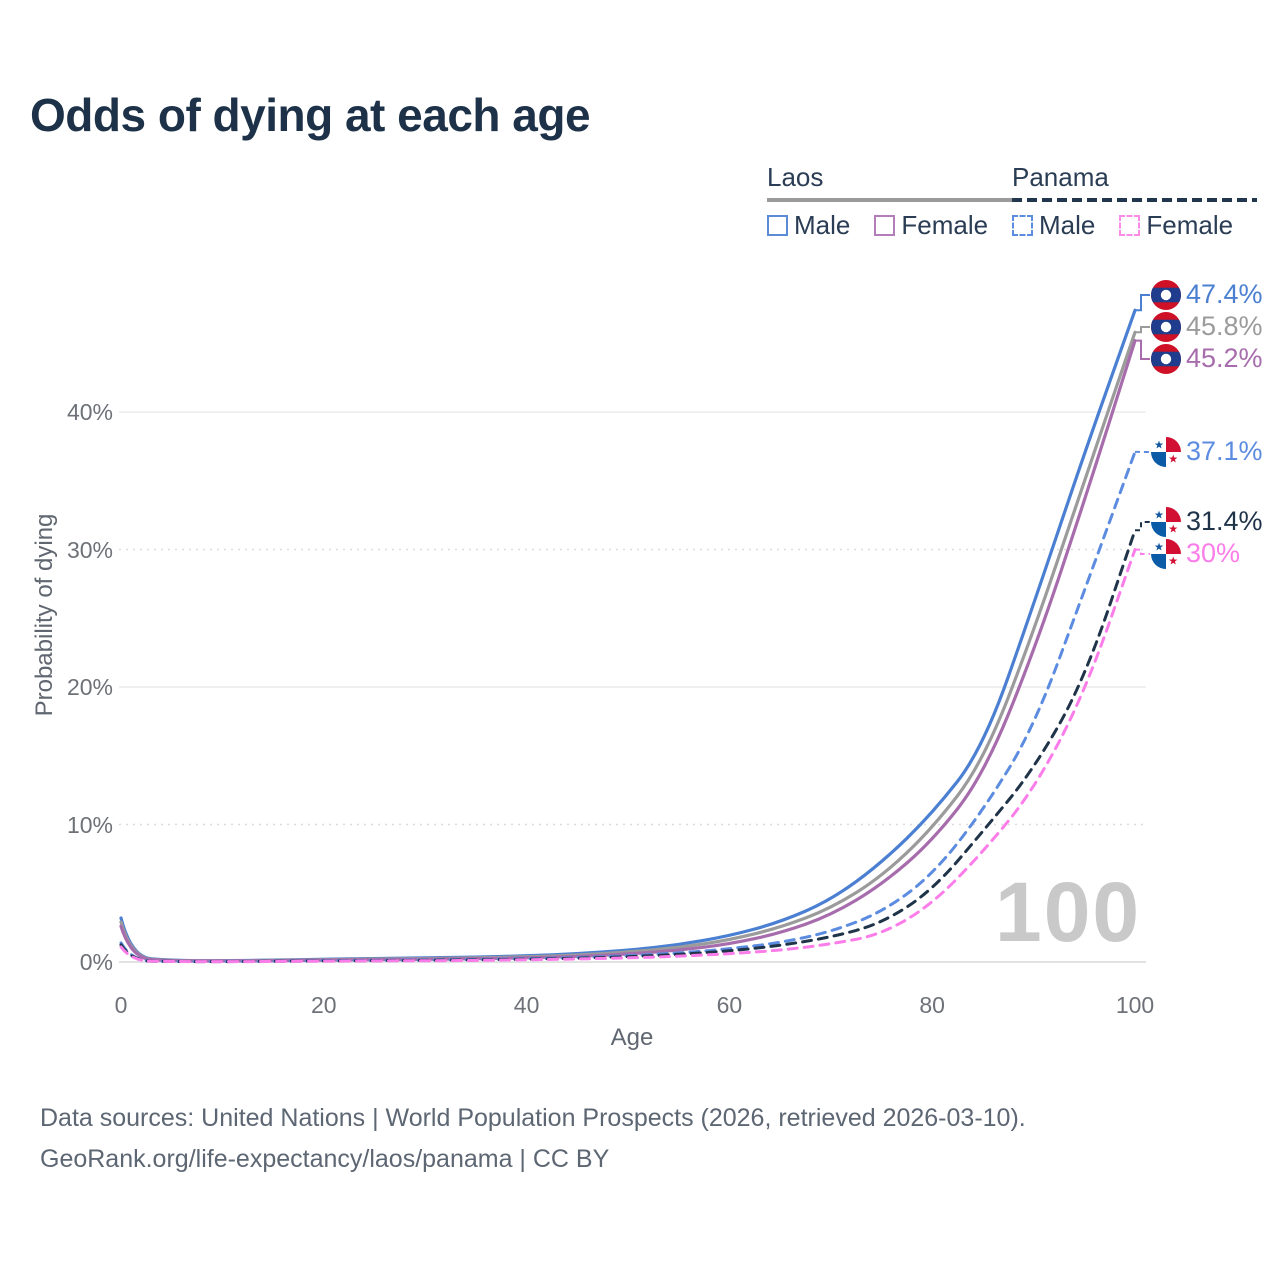  What do you see at coordinates (1142, 303) in the screenshot?
I see `connector-laos-male` at bounding box center [1142, 303].